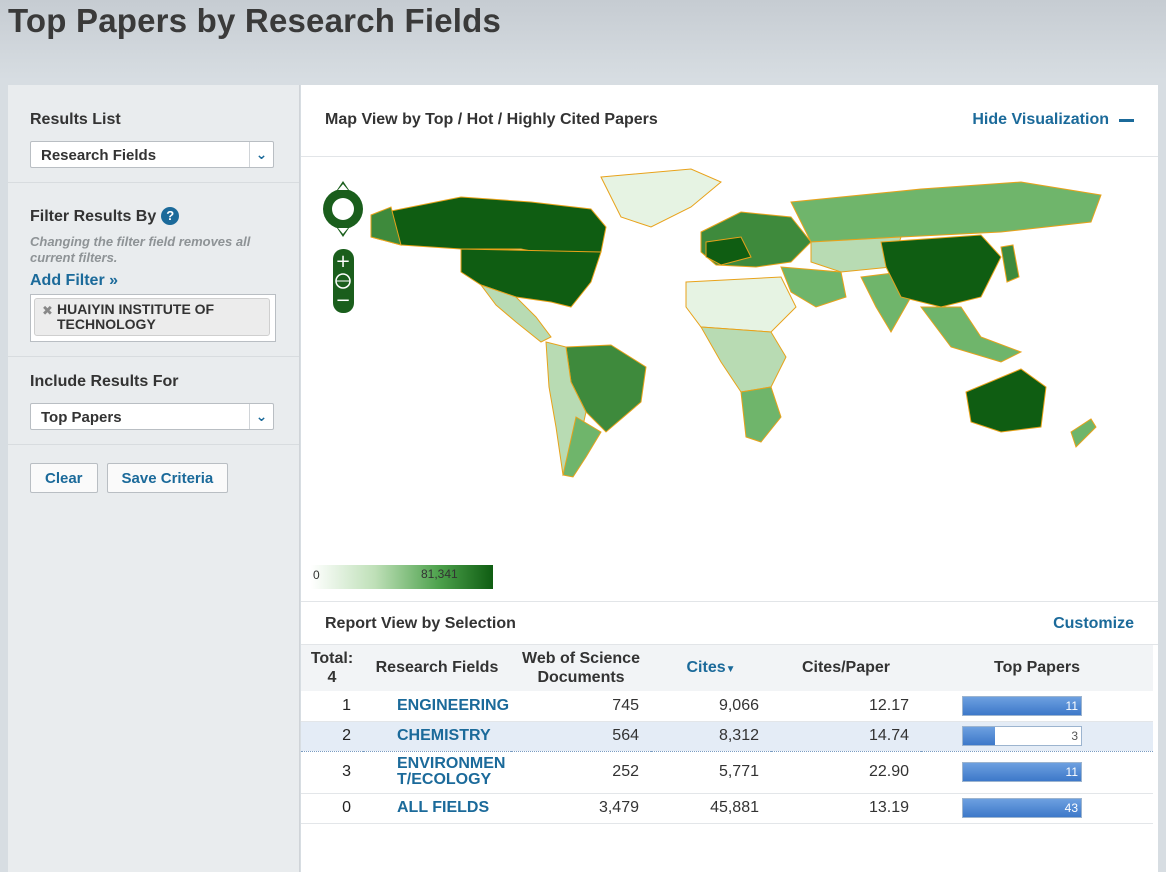 The height and width of the screenshot is (872, 1166). What do you see at coordinates (941, 271) in the screenshot?
I see `region-china` at bounding box center [941, 271].